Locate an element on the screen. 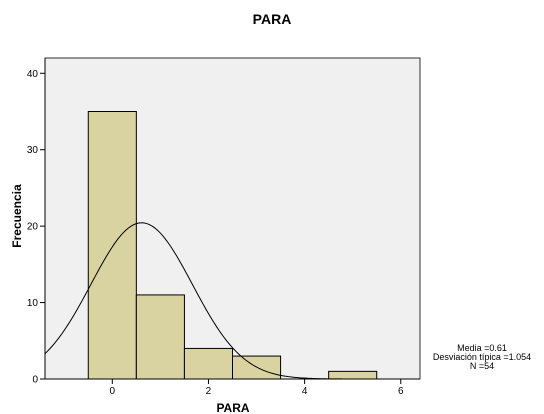 The width and height of the screenshot is (544, 414). stats-sd: Desviación típica =1.054 is located at coordinates (482, 357).